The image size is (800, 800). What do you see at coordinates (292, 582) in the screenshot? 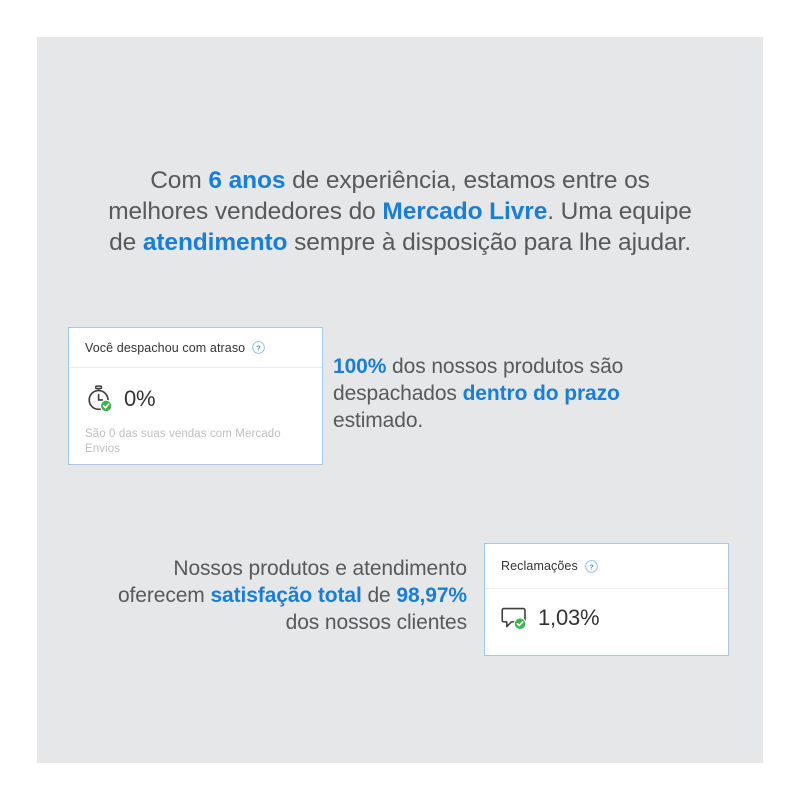
I see `satisfaction-text-1: Nossos produtos e atendimento oferecem` at bounding box center [292, 582].